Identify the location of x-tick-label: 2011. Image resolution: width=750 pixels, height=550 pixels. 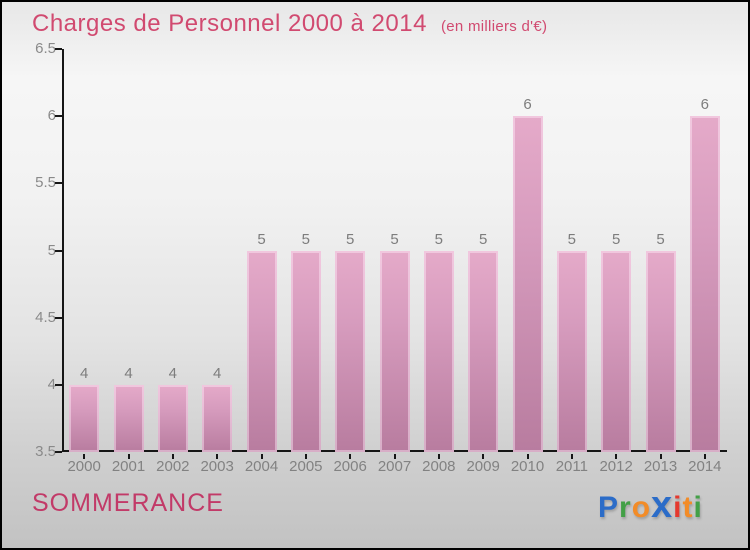
(571, 466).